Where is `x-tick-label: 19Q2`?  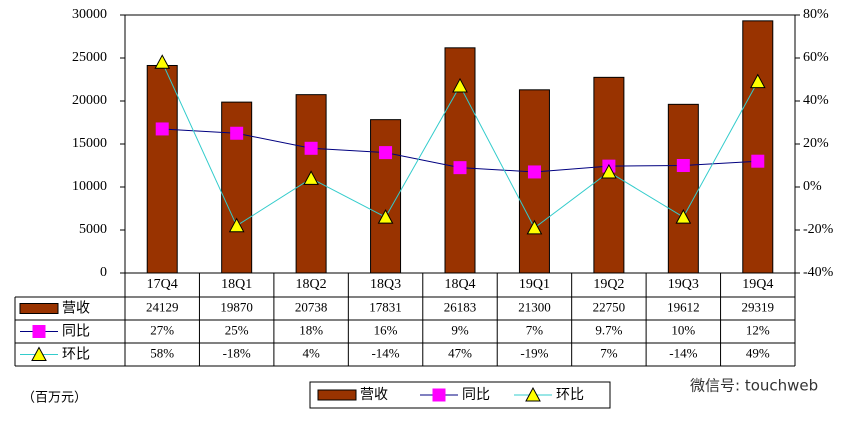
x-tick-label: 19Q2 is located at coordinates (608, 284).